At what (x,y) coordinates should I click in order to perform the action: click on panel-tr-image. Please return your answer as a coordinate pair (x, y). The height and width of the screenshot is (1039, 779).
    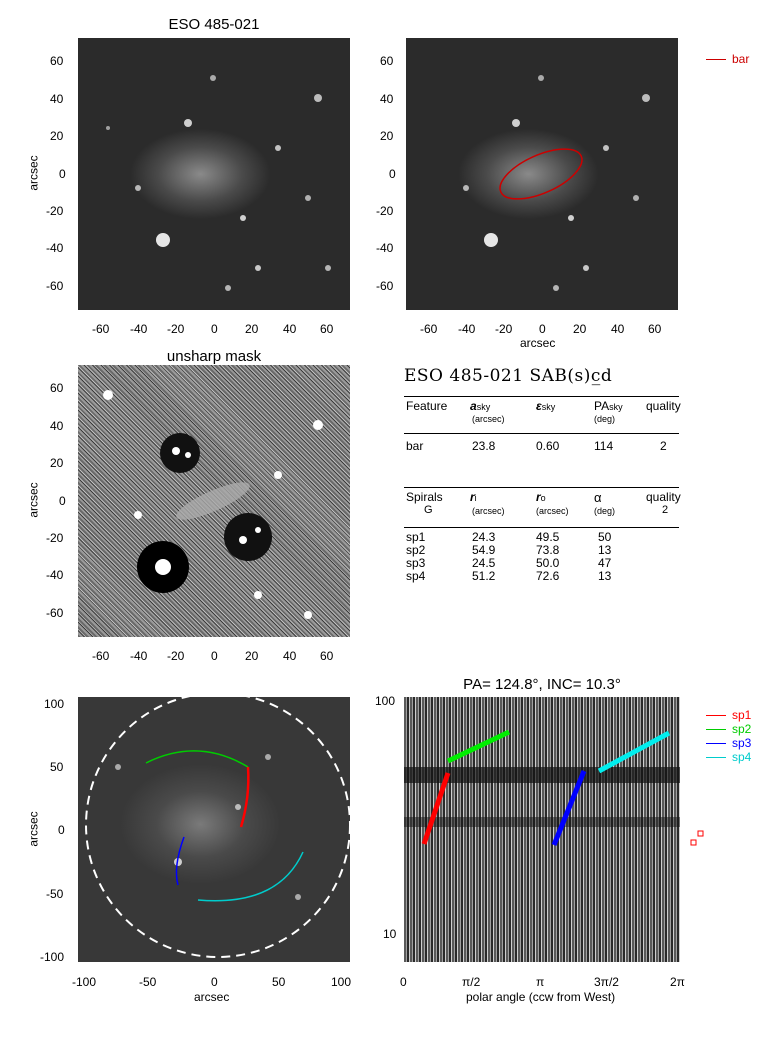
    Looking at the image, I should click on (542, 174).